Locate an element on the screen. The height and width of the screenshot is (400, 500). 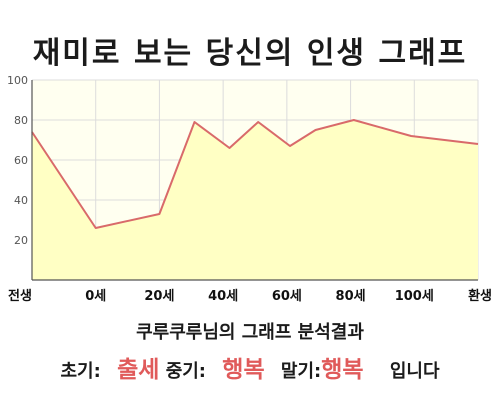
x-tick-label: 전생 is located at coordinates (20, 296).